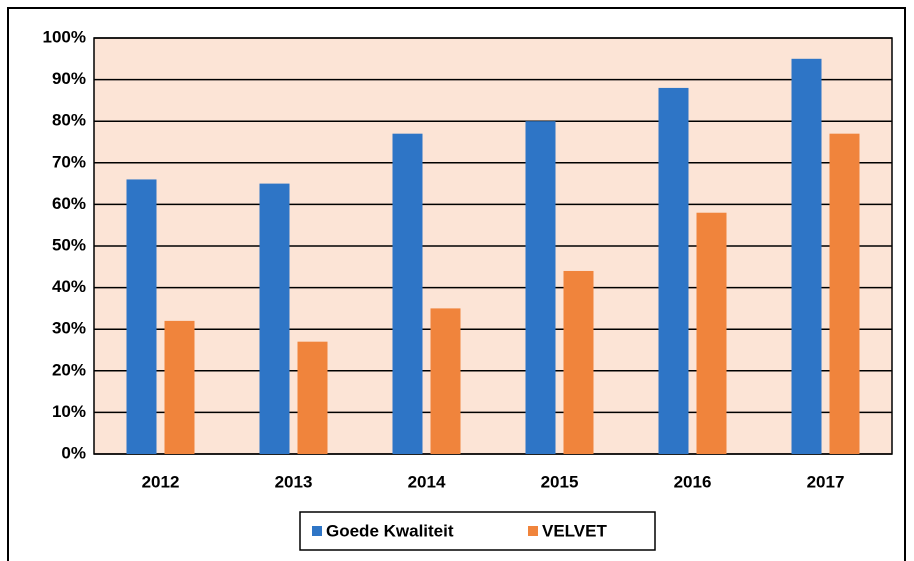 The image size is (914, 561). What do you see at coordinates (69, 78) in the screenshot?
I see `y-tick-label: 90%` at bounding box center [69, 78].